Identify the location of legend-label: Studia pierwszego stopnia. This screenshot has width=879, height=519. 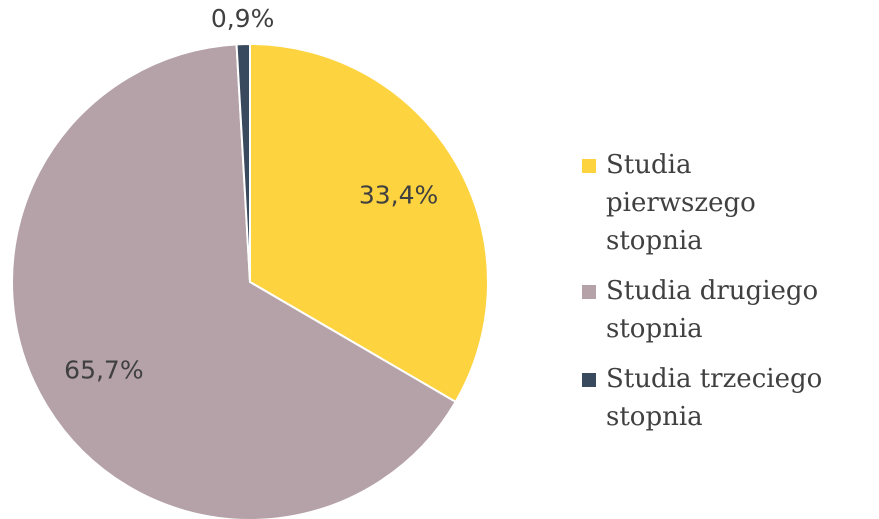
(681, 203).